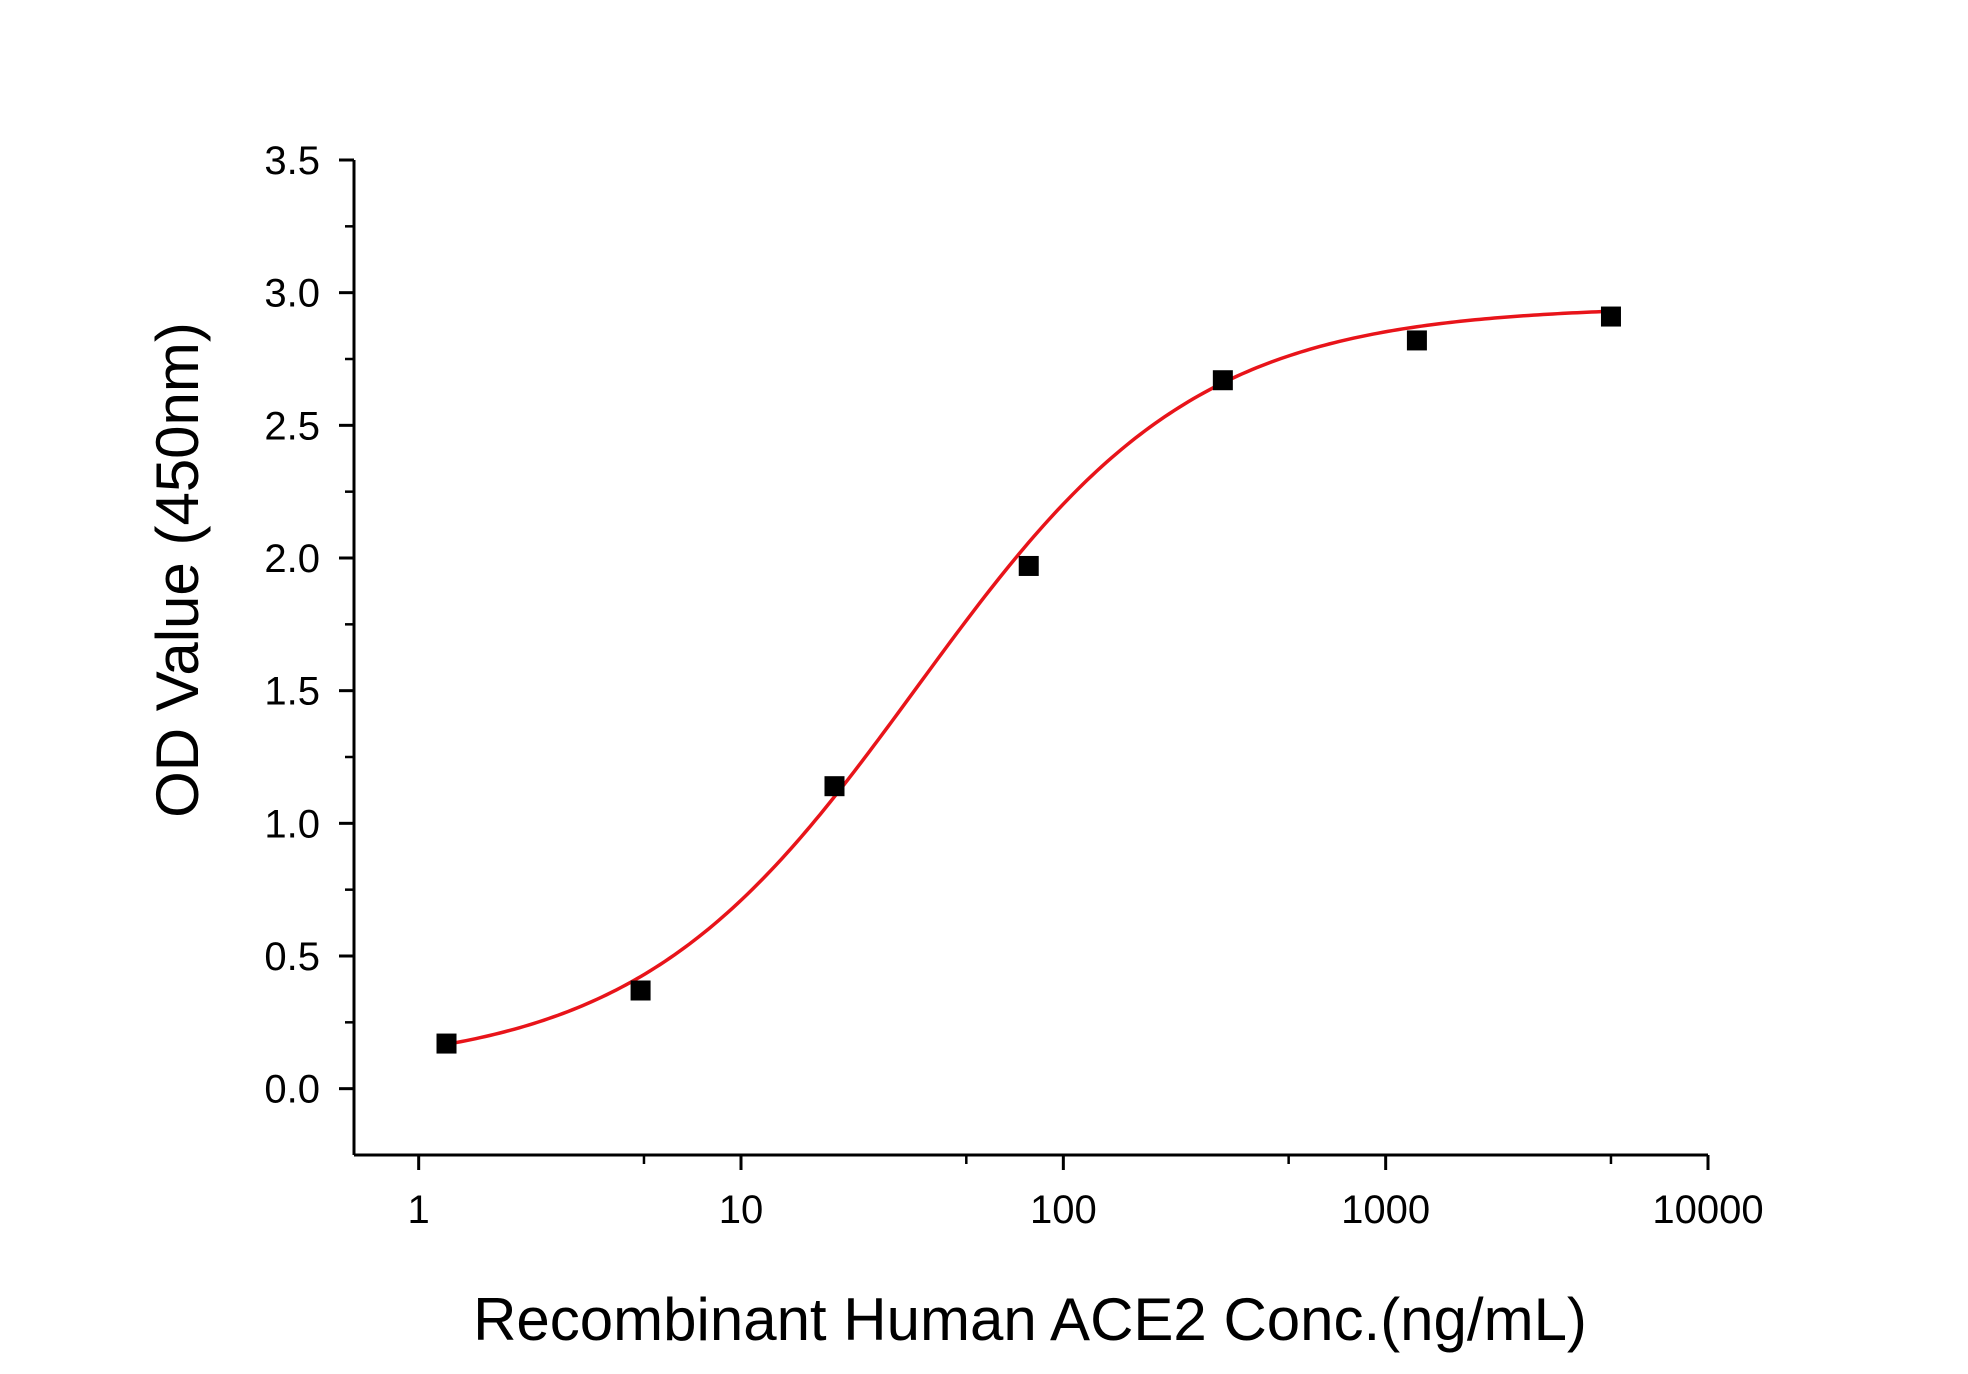 This screenshot has width=1968, height=1374. I want to click on x-tick-label: 1, so click(419, 1210).